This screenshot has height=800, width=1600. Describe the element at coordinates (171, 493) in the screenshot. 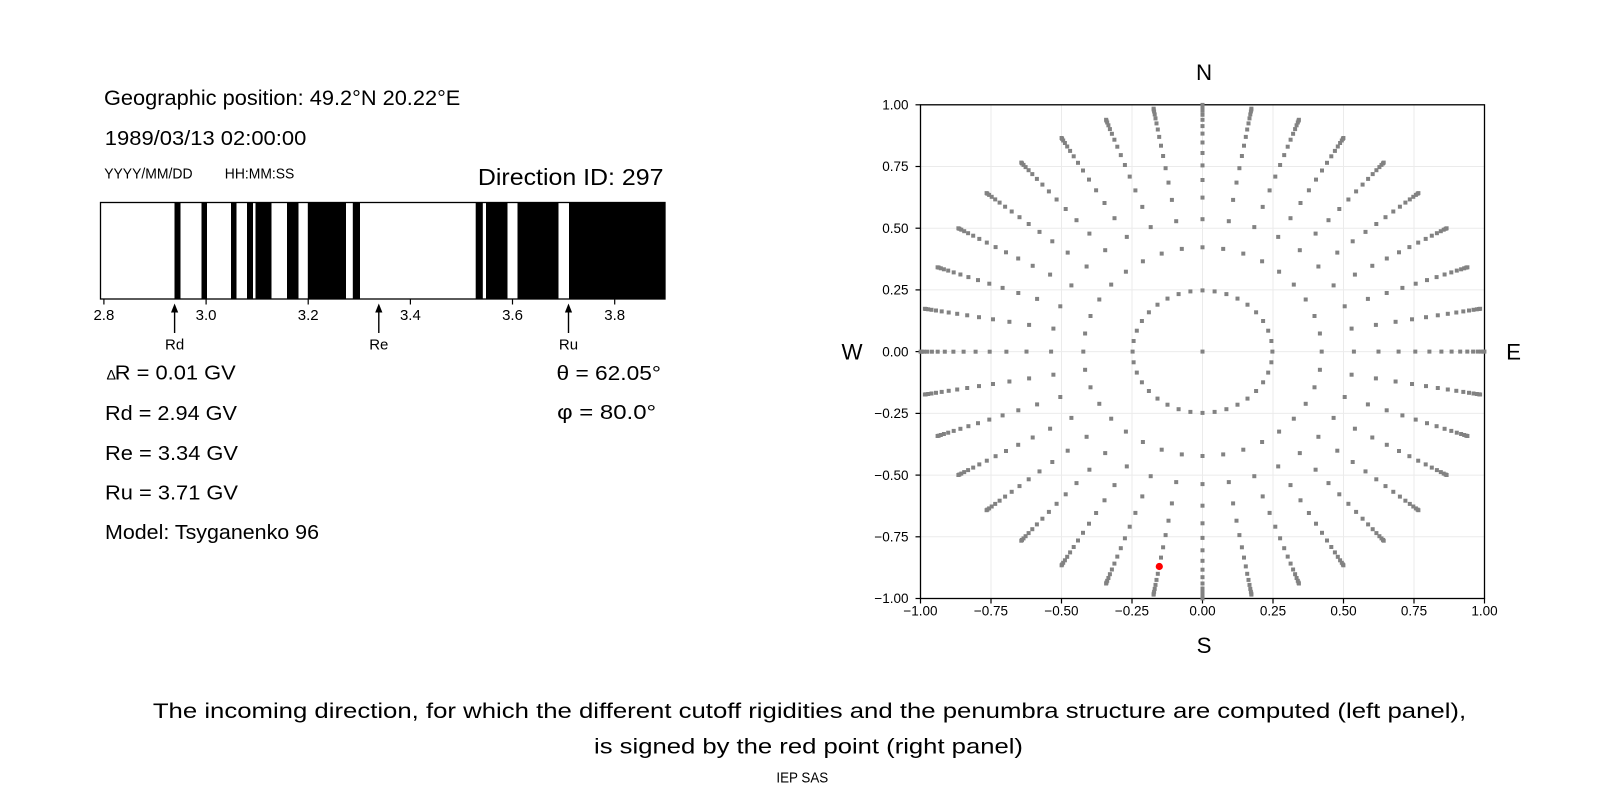

I see `svg-text: Ru = 3.71 GV` at that location.